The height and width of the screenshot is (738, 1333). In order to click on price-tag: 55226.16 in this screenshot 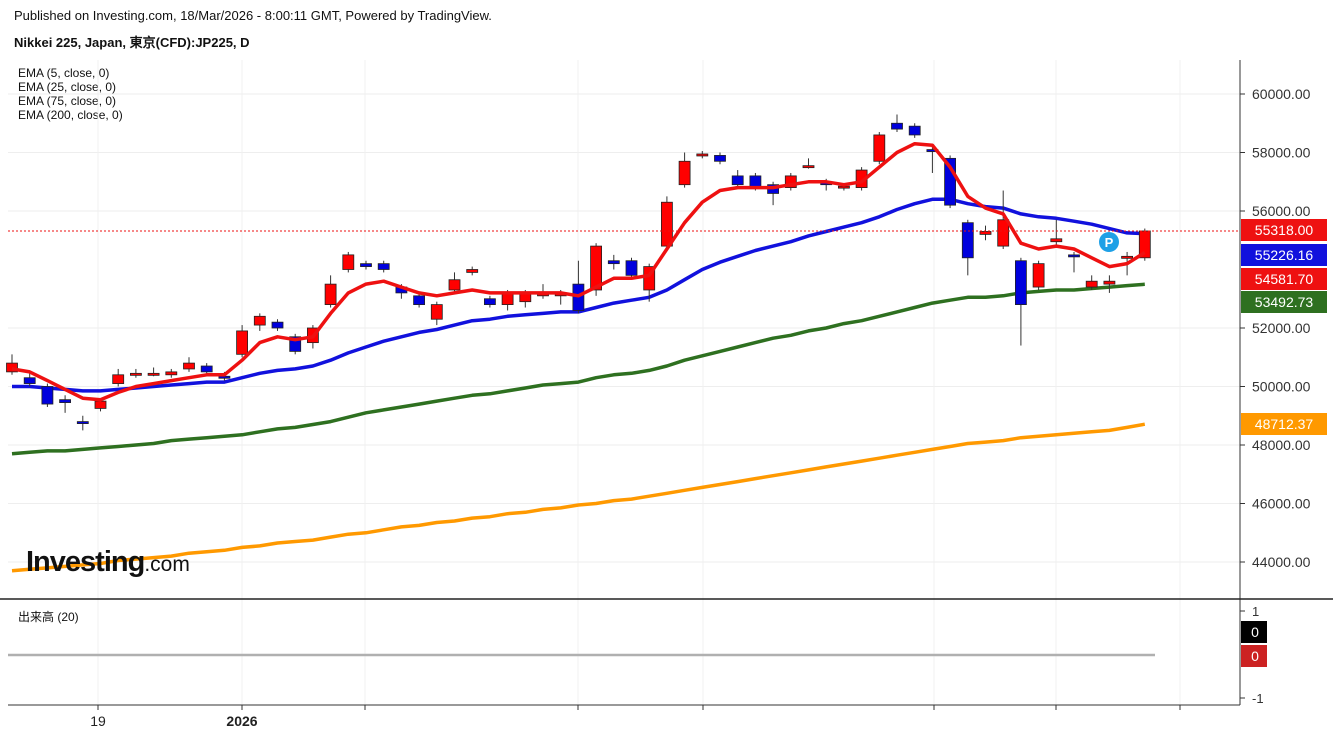, I will do `click(1284, 255)`.